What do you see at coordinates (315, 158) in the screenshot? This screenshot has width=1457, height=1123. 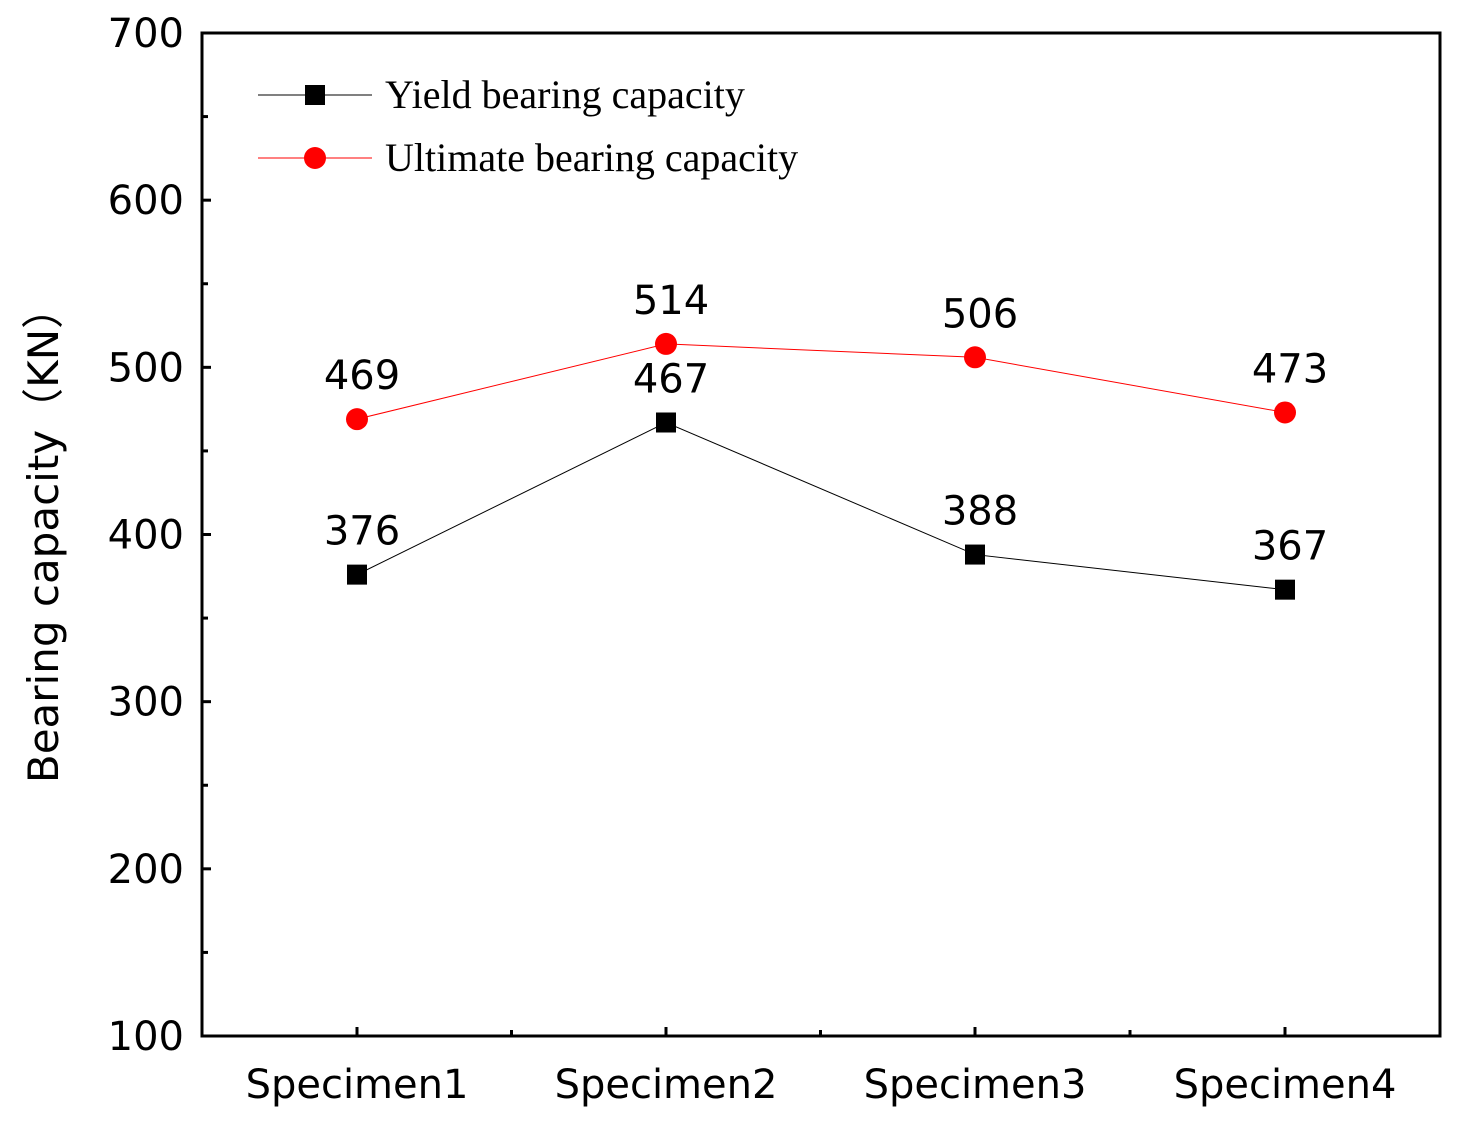 I see `legend-marker-circle` at bounding box center [315, 158].